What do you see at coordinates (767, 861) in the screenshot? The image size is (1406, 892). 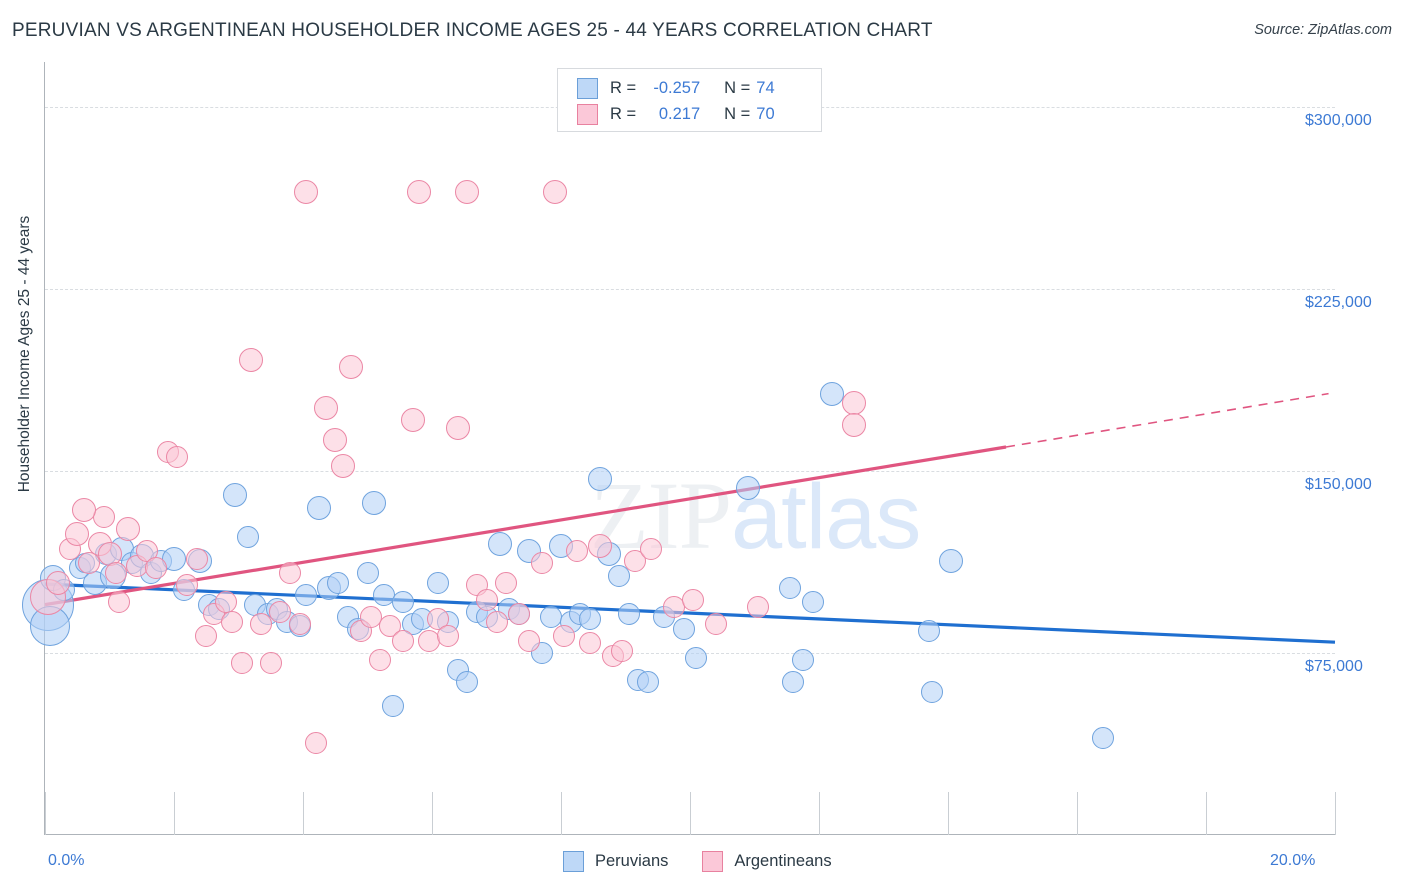 I see `legend-item-argentineans: Argentineans` at bounding box center [767, 861].